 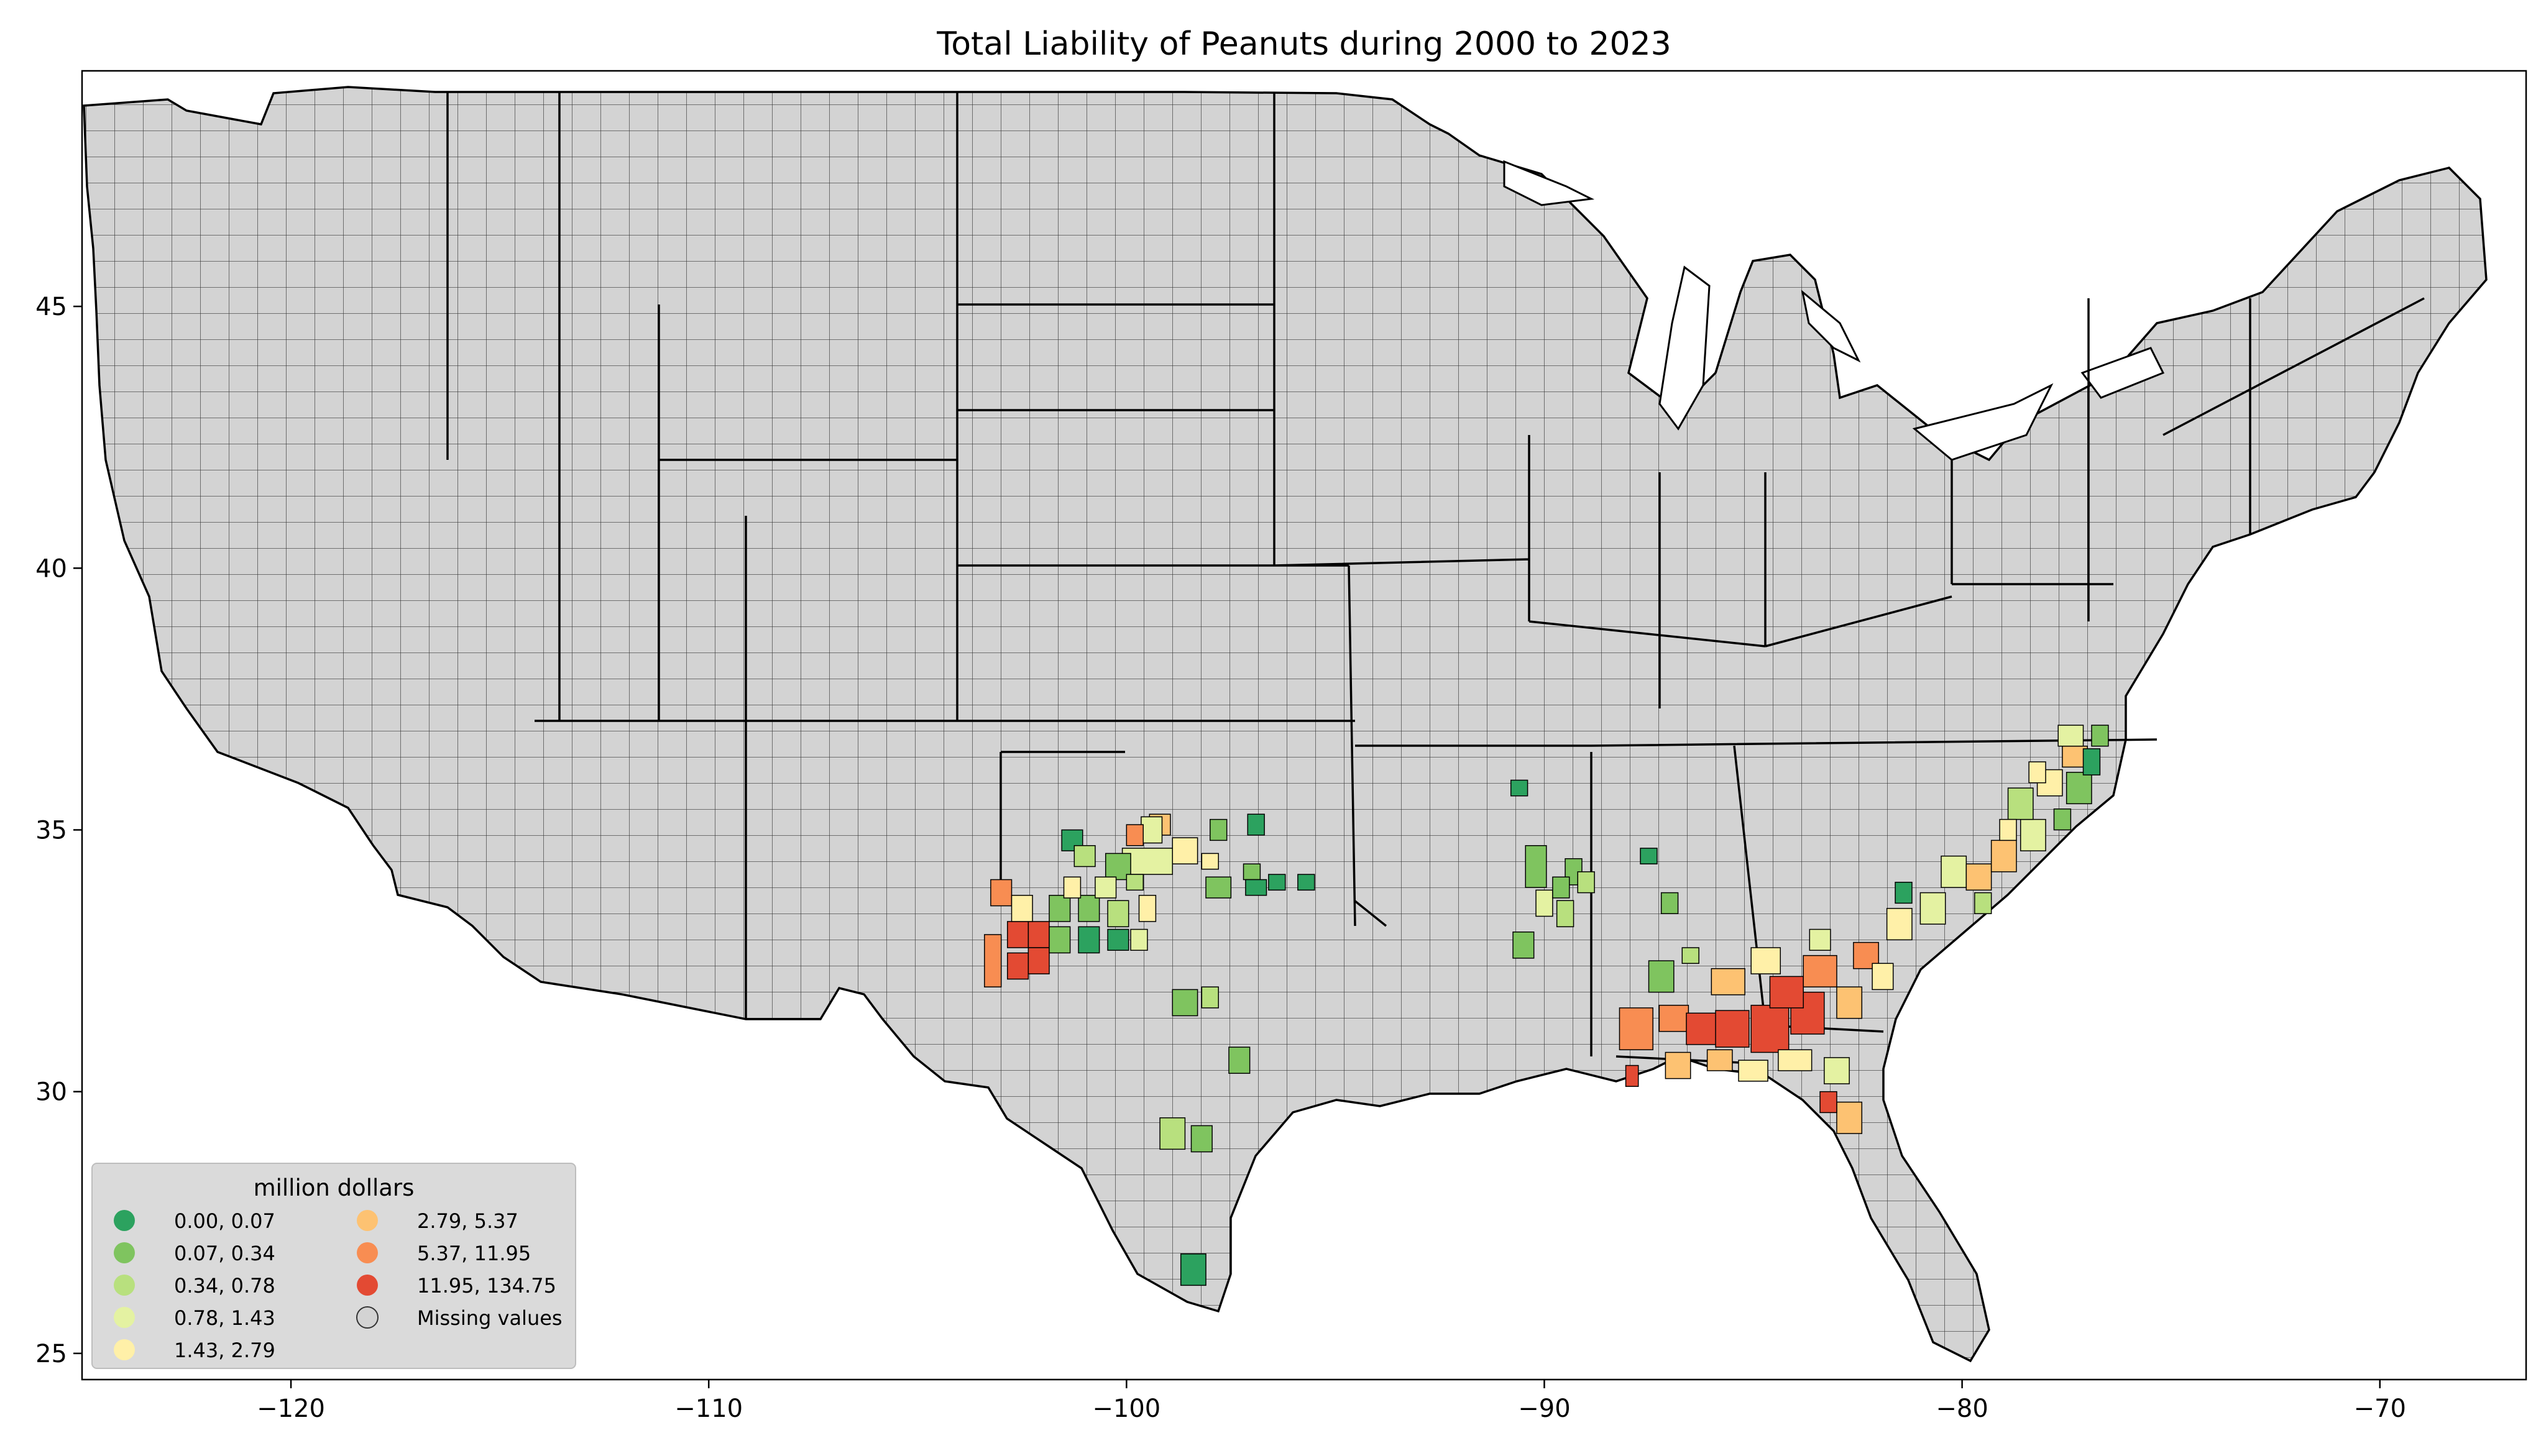 I want to click on y-tick-label: 35, so click(x=51, y=831).